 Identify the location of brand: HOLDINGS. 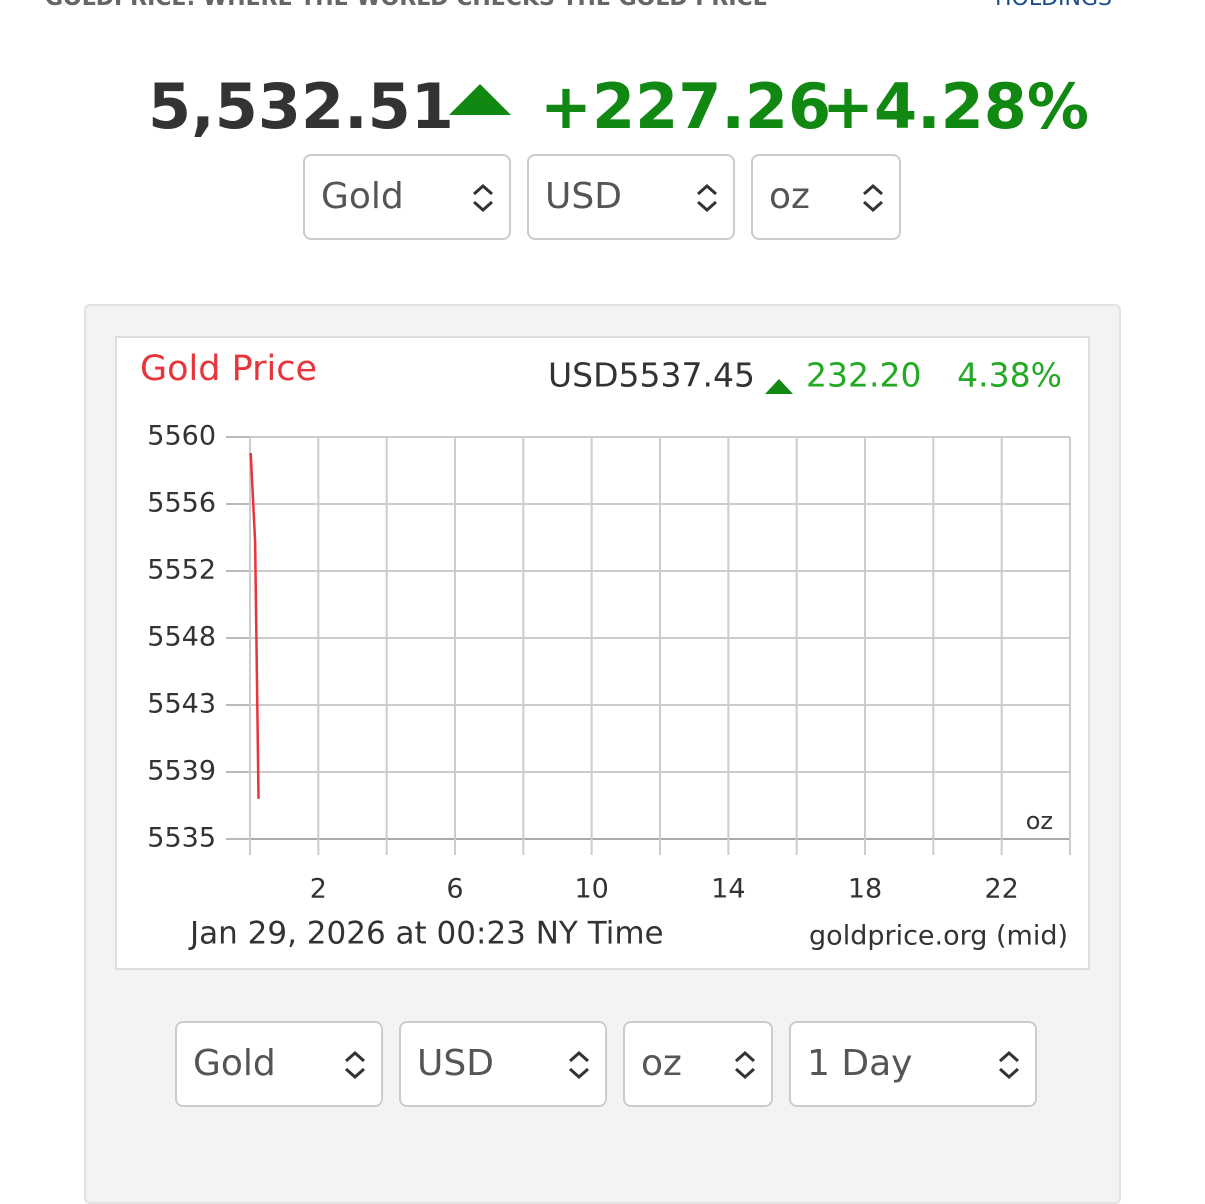
(1053, 5).